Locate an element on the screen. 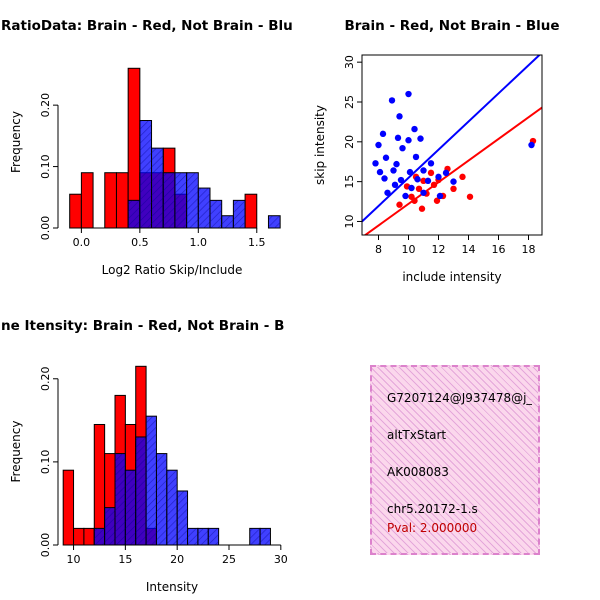 This screenshot has width=600, height=600. svg-text: Intensity is located at coordinates (172, 587).